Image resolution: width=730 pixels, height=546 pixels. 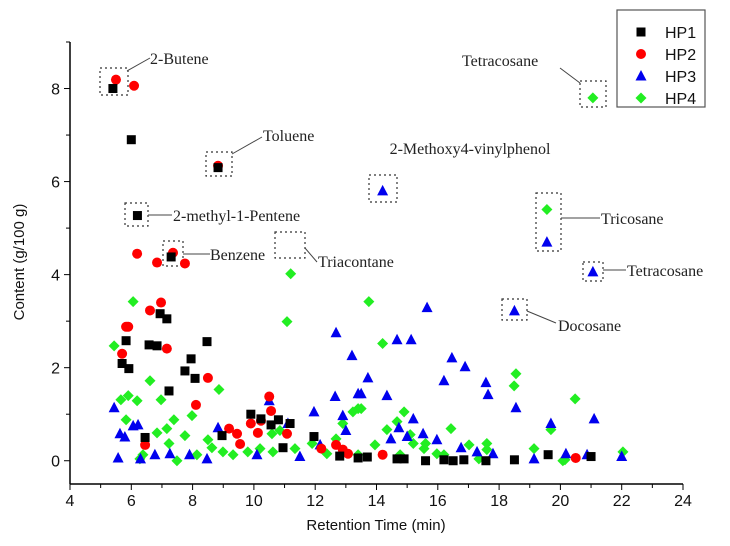 I want to click on legend-item-hp2: HP2, so click(x=666, y=55).